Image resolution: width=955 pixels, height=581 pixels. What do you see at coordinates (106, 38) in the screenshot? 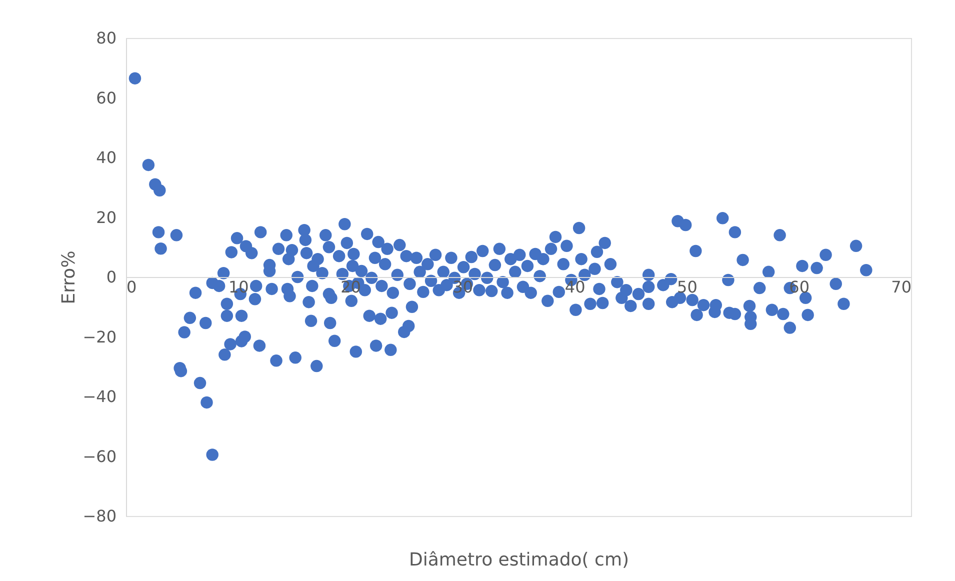
I see `y-tick-label: 80` at bounding box center [106, 38].